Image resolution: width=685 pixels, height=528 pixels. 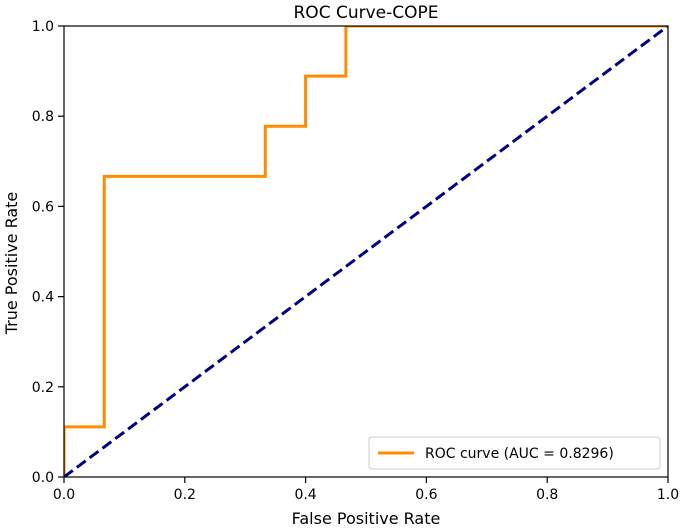 I want to click on y-tick-label: 0.0, so click(x=43, y=478).